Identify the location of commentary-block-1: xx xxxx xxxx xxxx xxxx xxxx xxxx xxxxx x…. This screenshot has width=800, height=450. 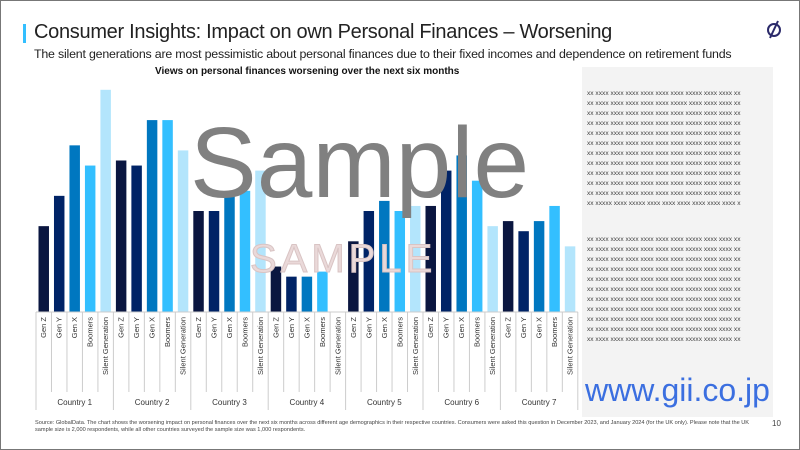
(661, 149).